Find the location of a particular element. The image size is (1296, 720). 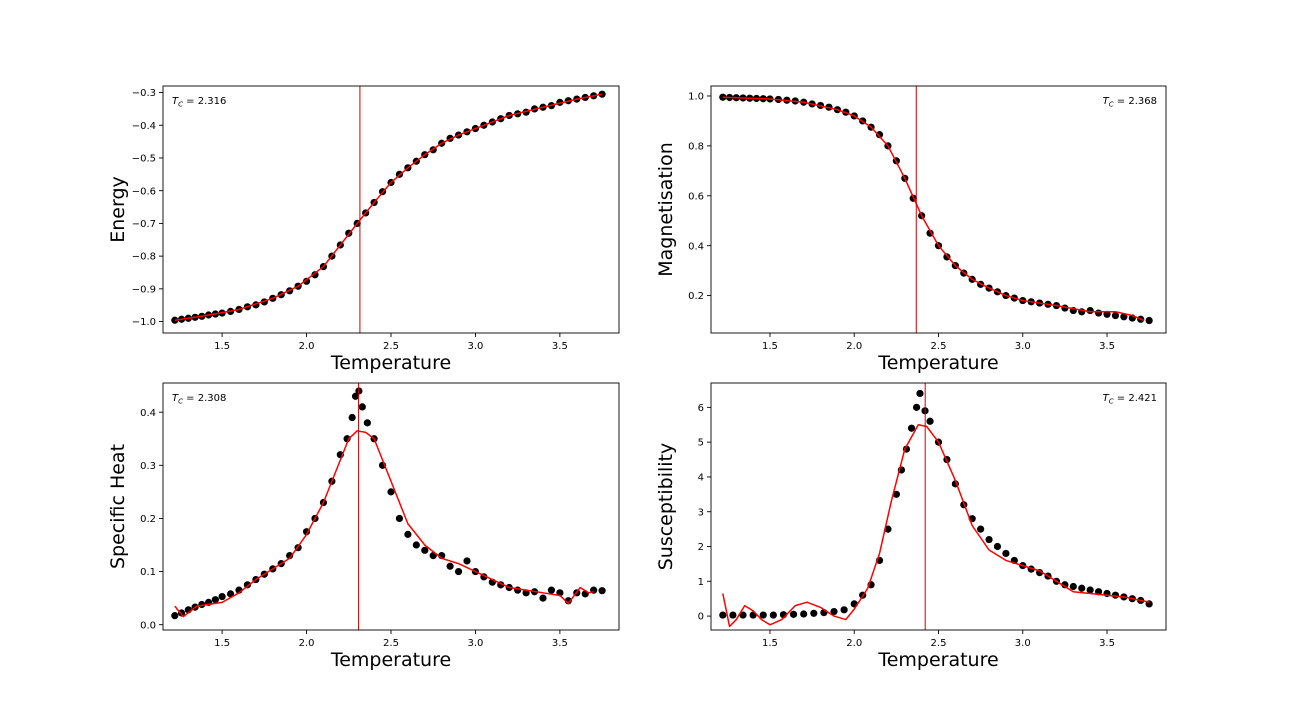

magnetisation-y-axis-label: Magnetisation is located at coordinates (666, 209).